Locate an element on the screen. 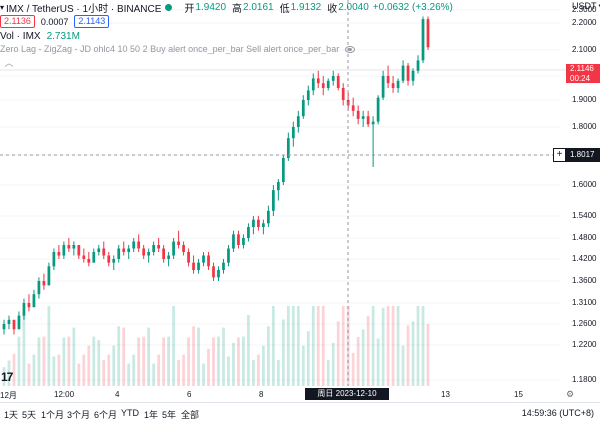 This screenshot has height=423, width=600. buy-button: 2.1143 is located at coordinates (92, 21).